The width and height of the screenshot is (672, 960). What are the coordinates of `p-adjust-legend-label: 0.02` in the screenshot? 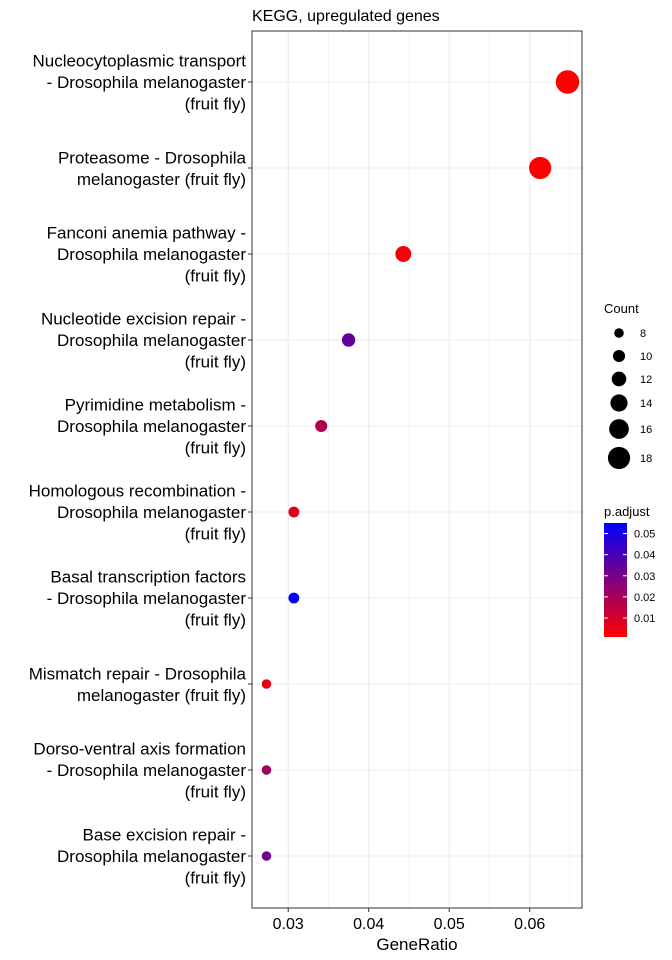 It's located at (644, 598).